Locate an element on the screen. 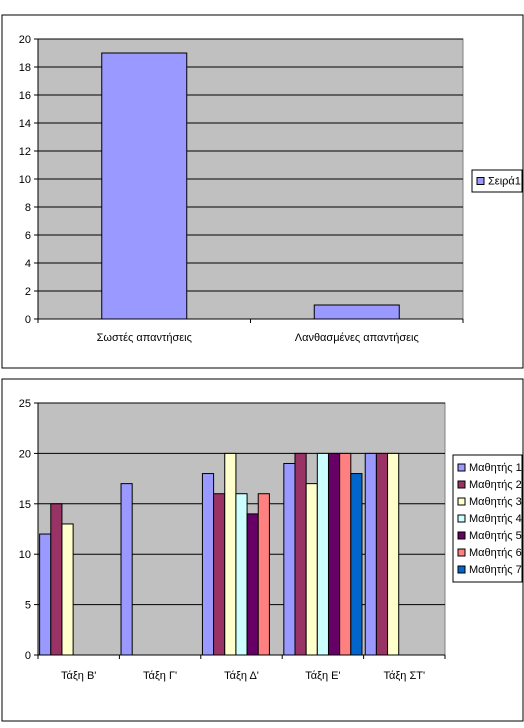 The image size is (524, 728). legend-box is located at coordinates (497, 181).